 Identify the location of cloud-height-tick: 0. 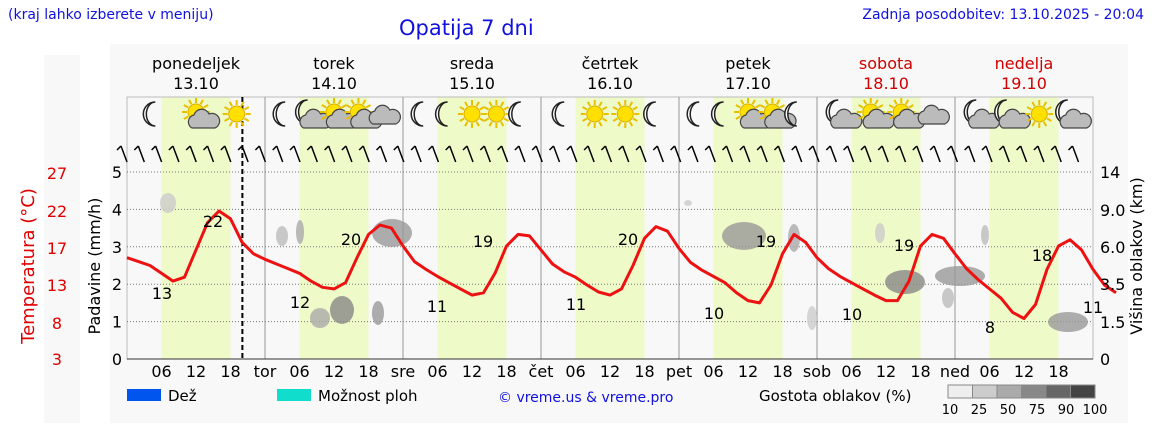
(1105, 359).